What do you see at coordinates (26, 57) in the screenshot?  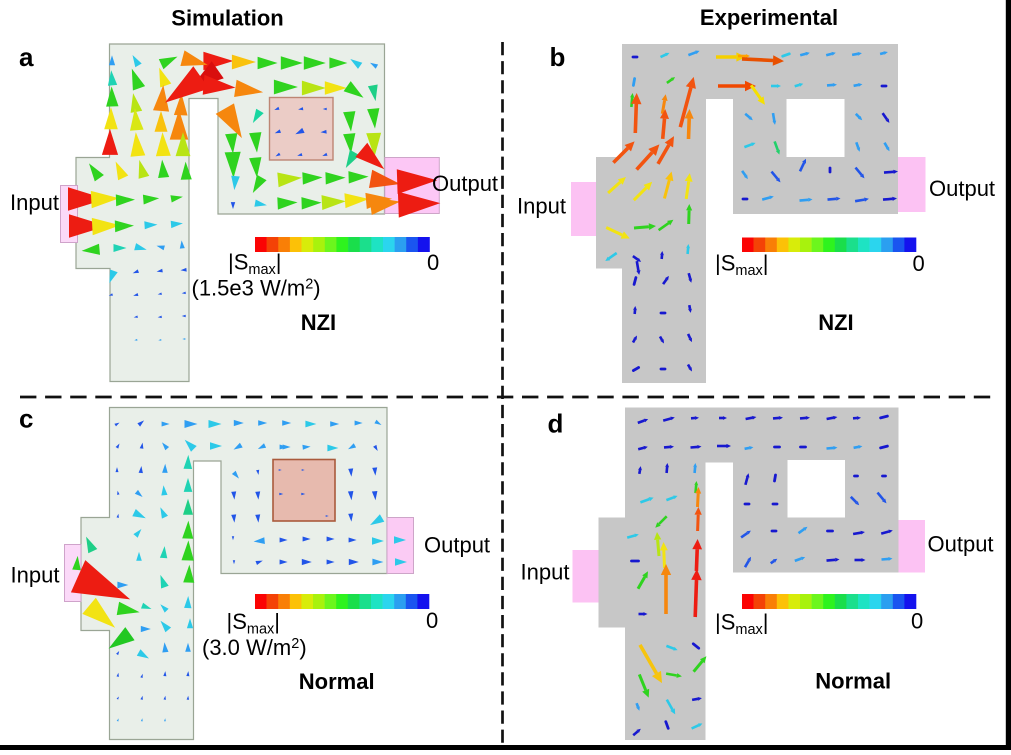 I see `svg-text: a` at bounding box center [26, 57].